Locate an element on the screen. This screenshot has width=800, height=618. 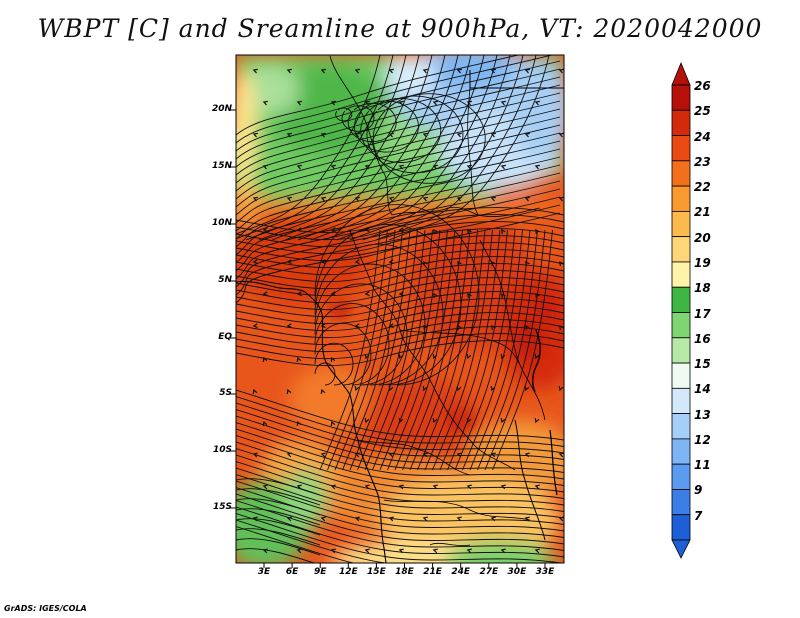
colorbar-label: 19 is located at coordinates (702, 262).